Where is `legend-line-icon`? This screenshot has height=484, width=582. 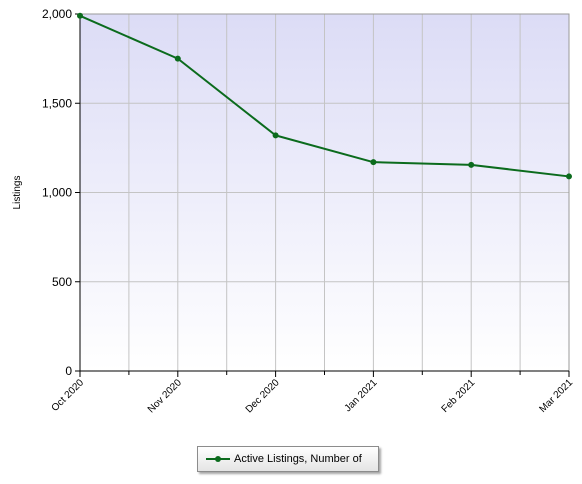
legend-line-icon is located at coordinates (218, 459).